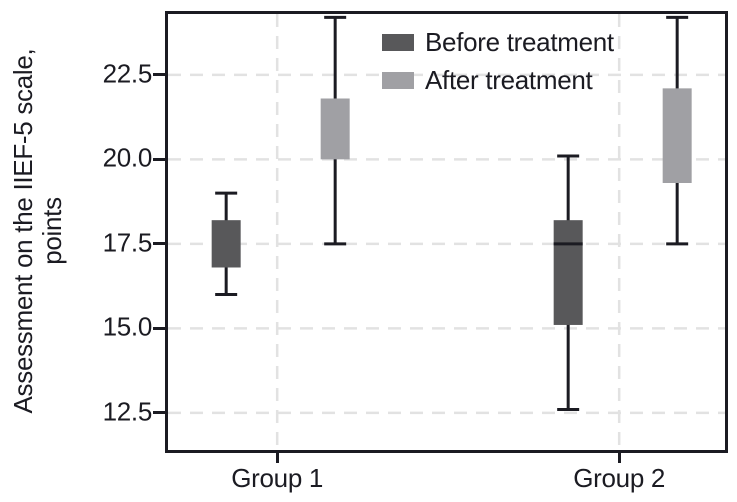 The width and height of the screenshot is (737, 502). Describe the element at coordinates (498, 61) in the screenshot. I see `legend: Before treatment After treatment` at that location.